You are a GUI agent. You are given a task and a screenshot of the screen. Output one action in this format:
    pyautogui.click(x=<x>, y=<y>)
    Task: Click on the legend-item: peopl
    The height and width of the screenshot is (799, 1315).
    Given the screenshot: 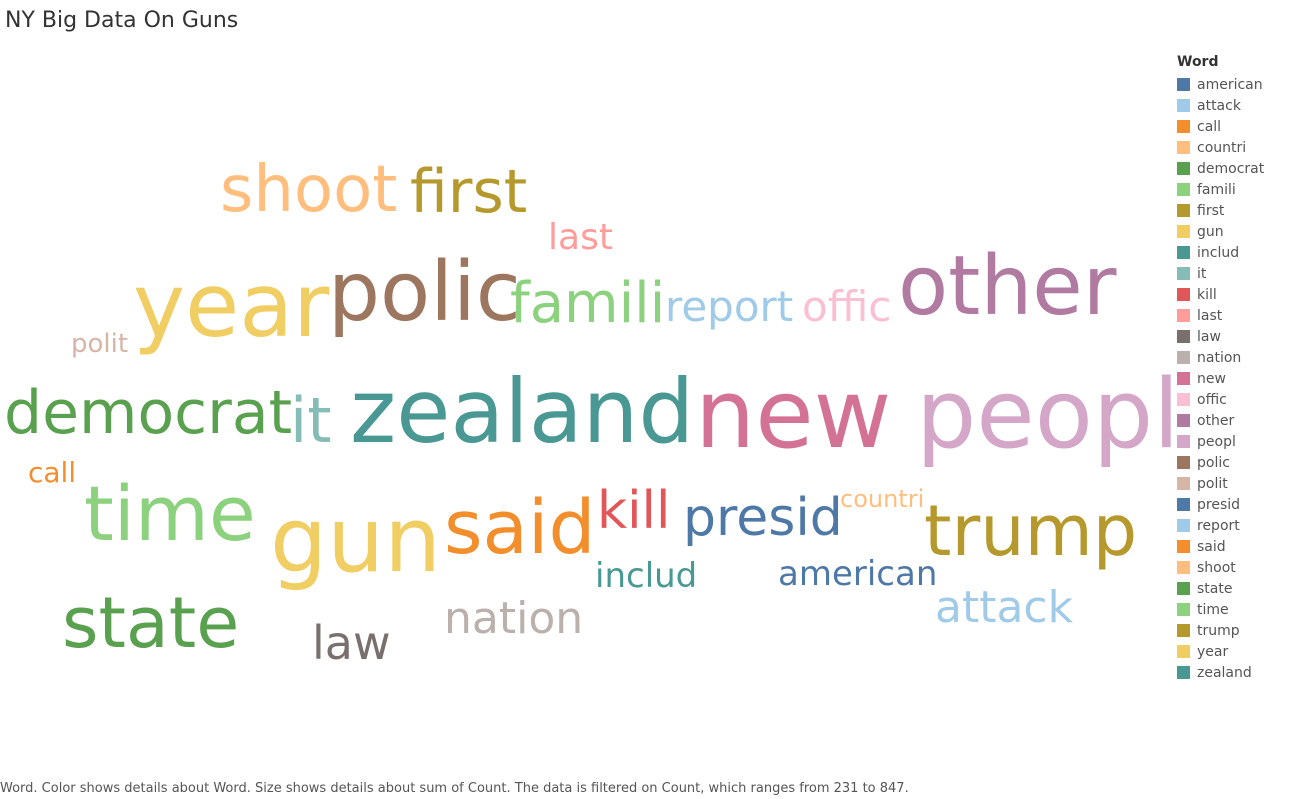 What is the action you would take?
    pyautogui.click(x=1242, y=441)
    